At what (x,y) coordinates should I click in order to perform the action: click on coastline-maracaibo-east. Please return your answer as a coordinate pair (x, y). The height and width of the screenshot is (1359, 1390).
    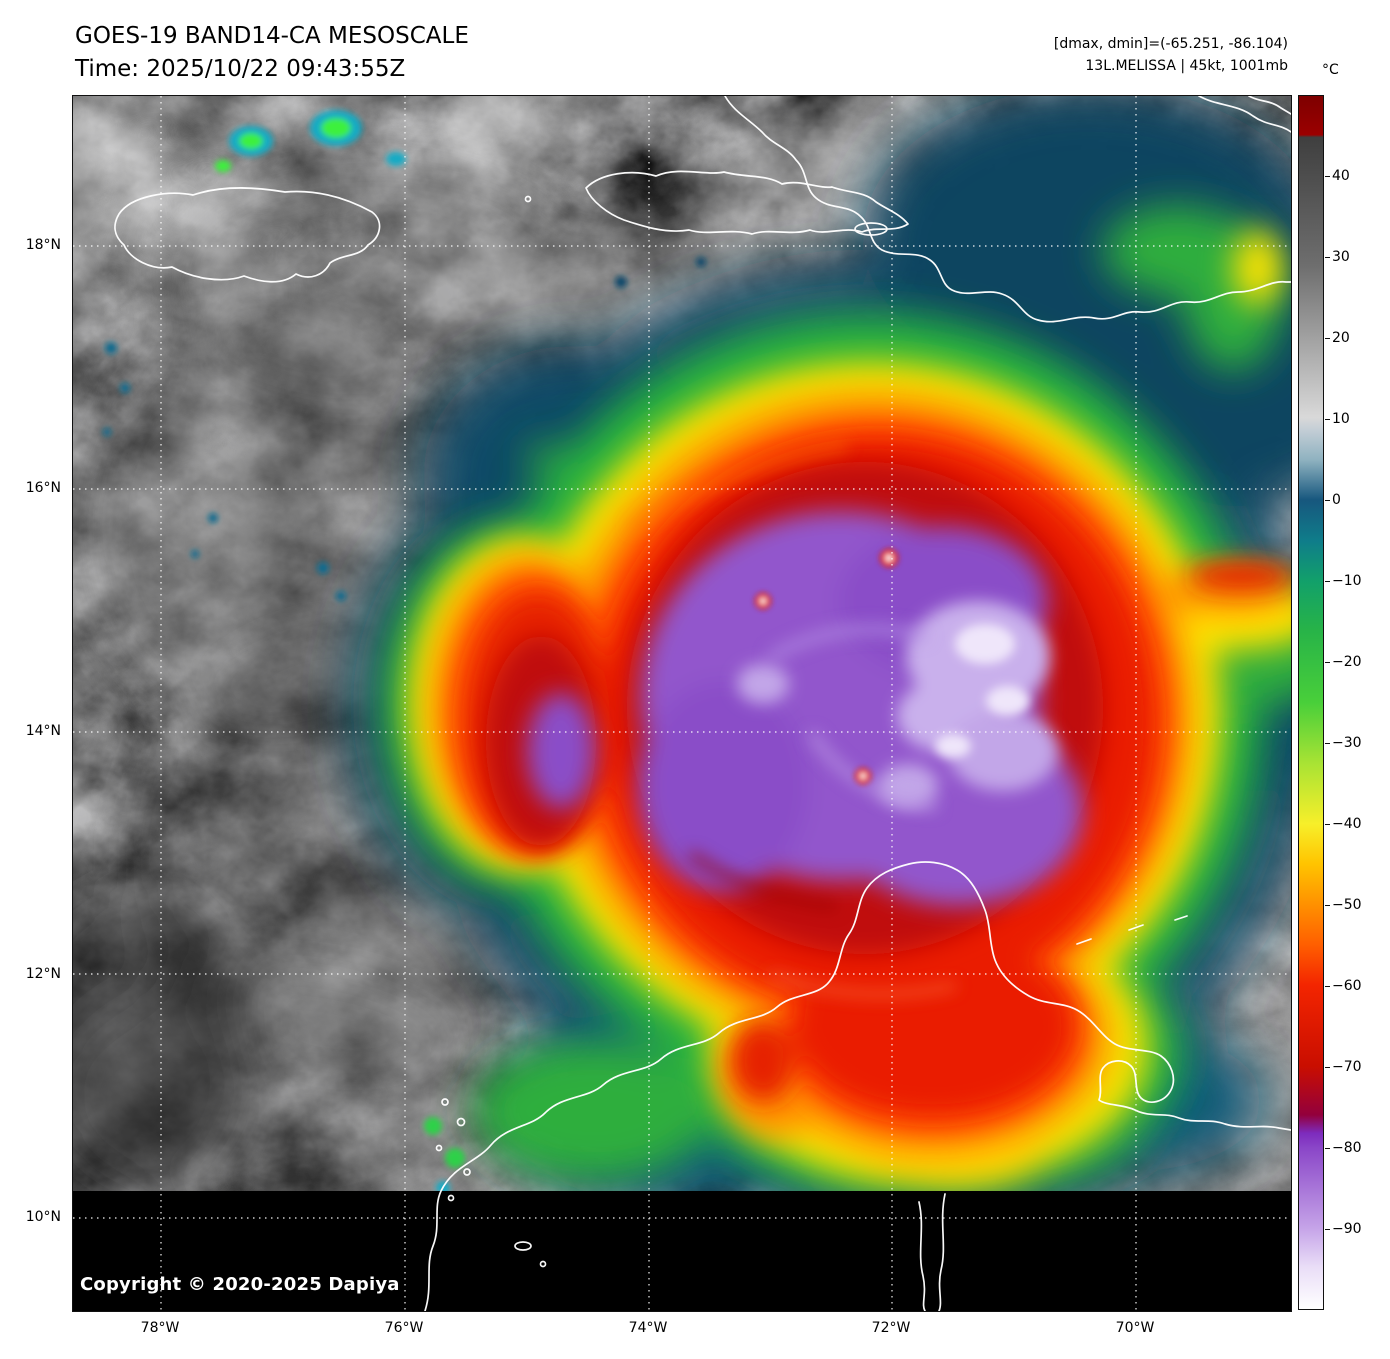
    Looking at the image, I should click on (942, 1252).